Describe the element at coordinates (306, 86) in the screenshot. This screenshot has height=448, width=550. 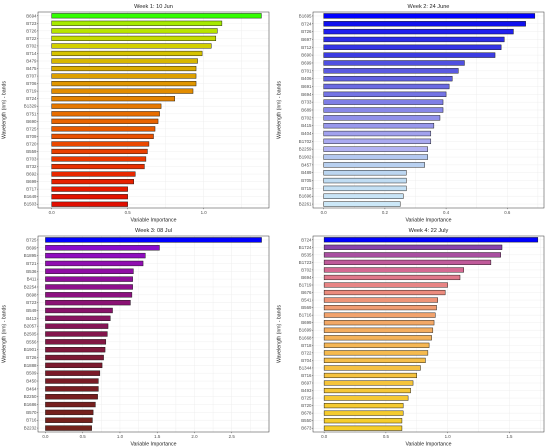
I see `y-tick-label: B691` at that location.